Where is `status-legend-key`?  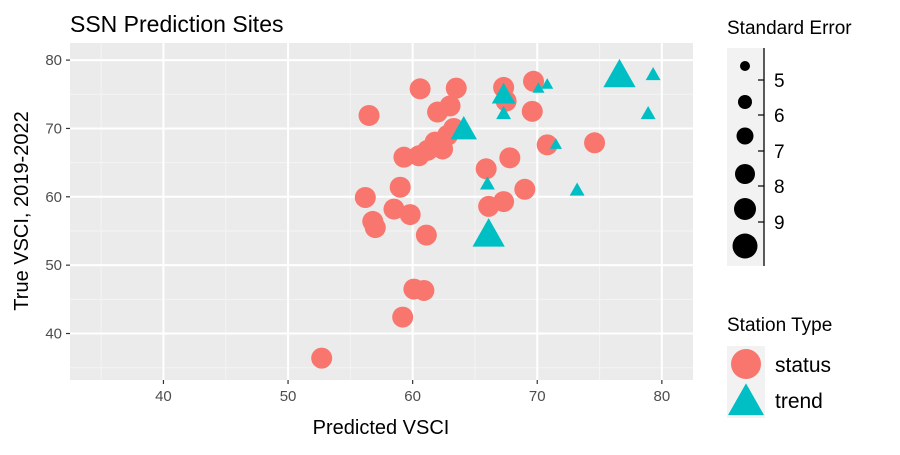
status-legend-key is located at coordinates (746, 364).